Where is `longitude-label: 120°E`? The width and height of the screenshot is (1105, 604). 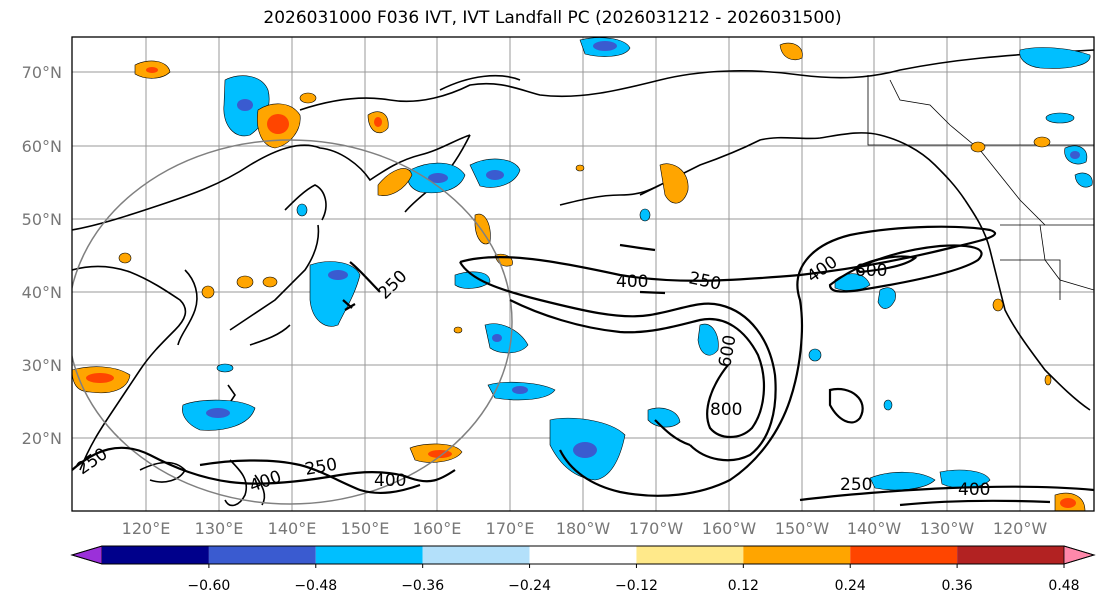
longitude-label: 120°E is located at coordinates (146, 528).